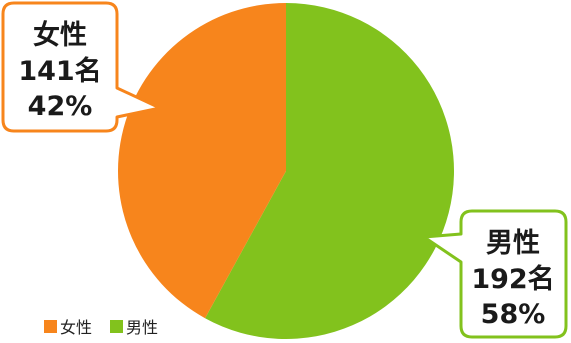  I want to click on legend: 女性 男性, so click(101, 326).